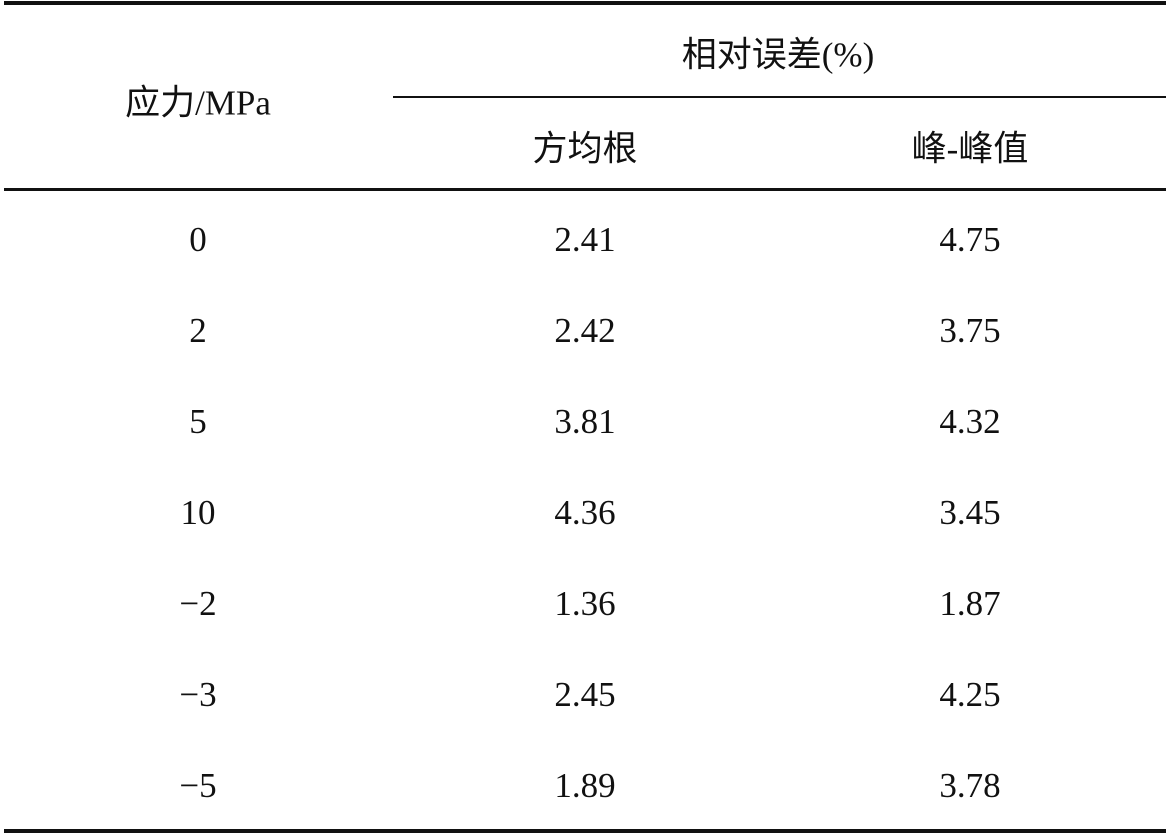 Image resolution: width=1168 pixels, height=836 pixels. What do you see at coordinates (198, 512) in the screenshot?
I see `stress-cell: 10` at bounding box center [198, 512].